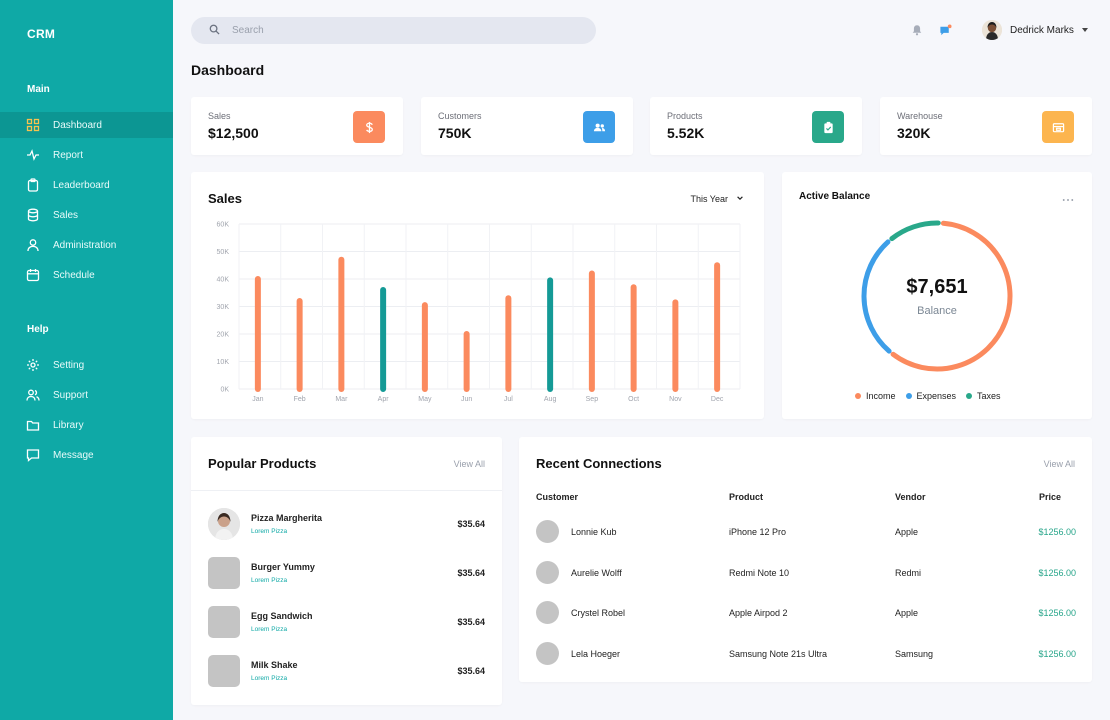  What do you see at coordinates (466, 399) in the screenshot?
I see `x-tick-label: Jun` at bounding box center [466, 399].